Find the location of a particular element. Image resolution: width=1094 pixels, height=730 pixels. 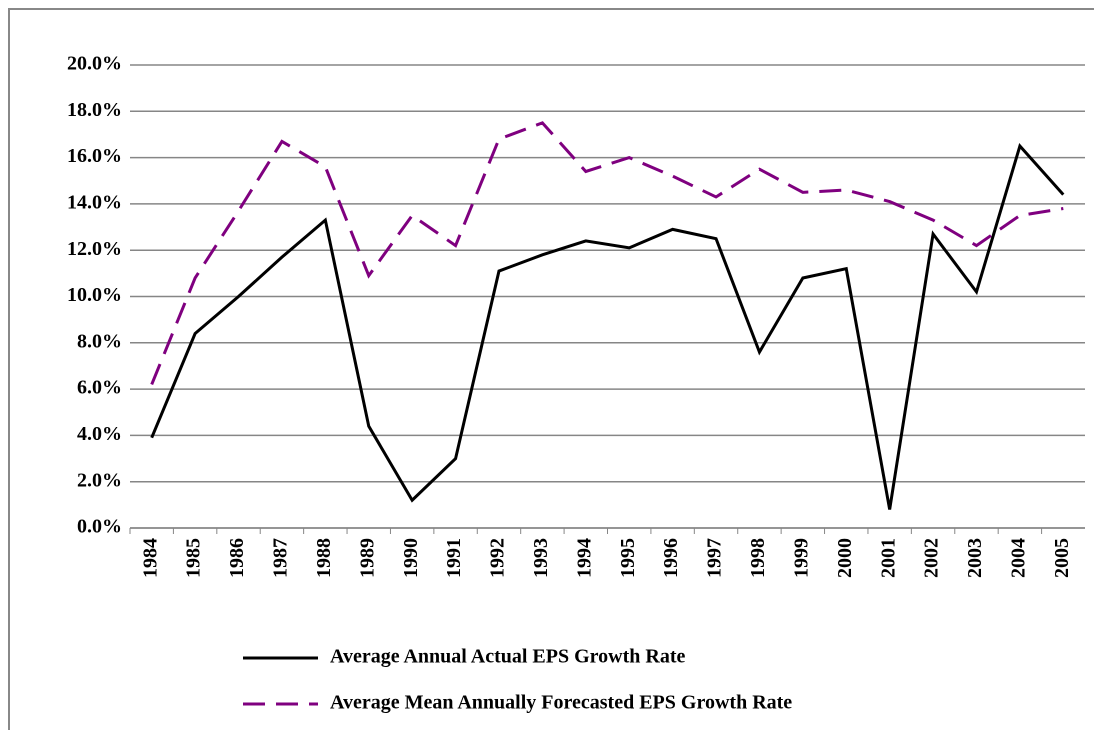

x-tick-label: 1986 is located at coordinates (237, 558).